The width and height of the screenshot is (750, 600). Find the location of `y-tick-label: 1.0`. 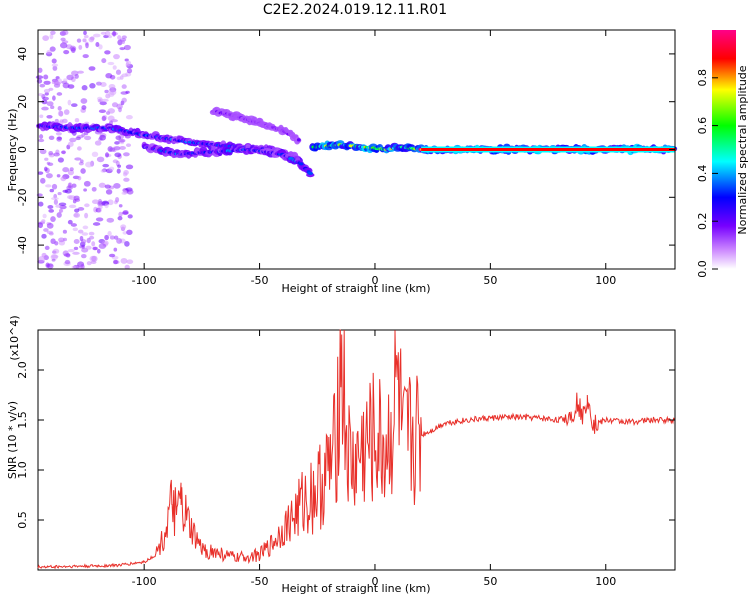

y-tick-label: 1.0 is located at coordinates (22, 470).